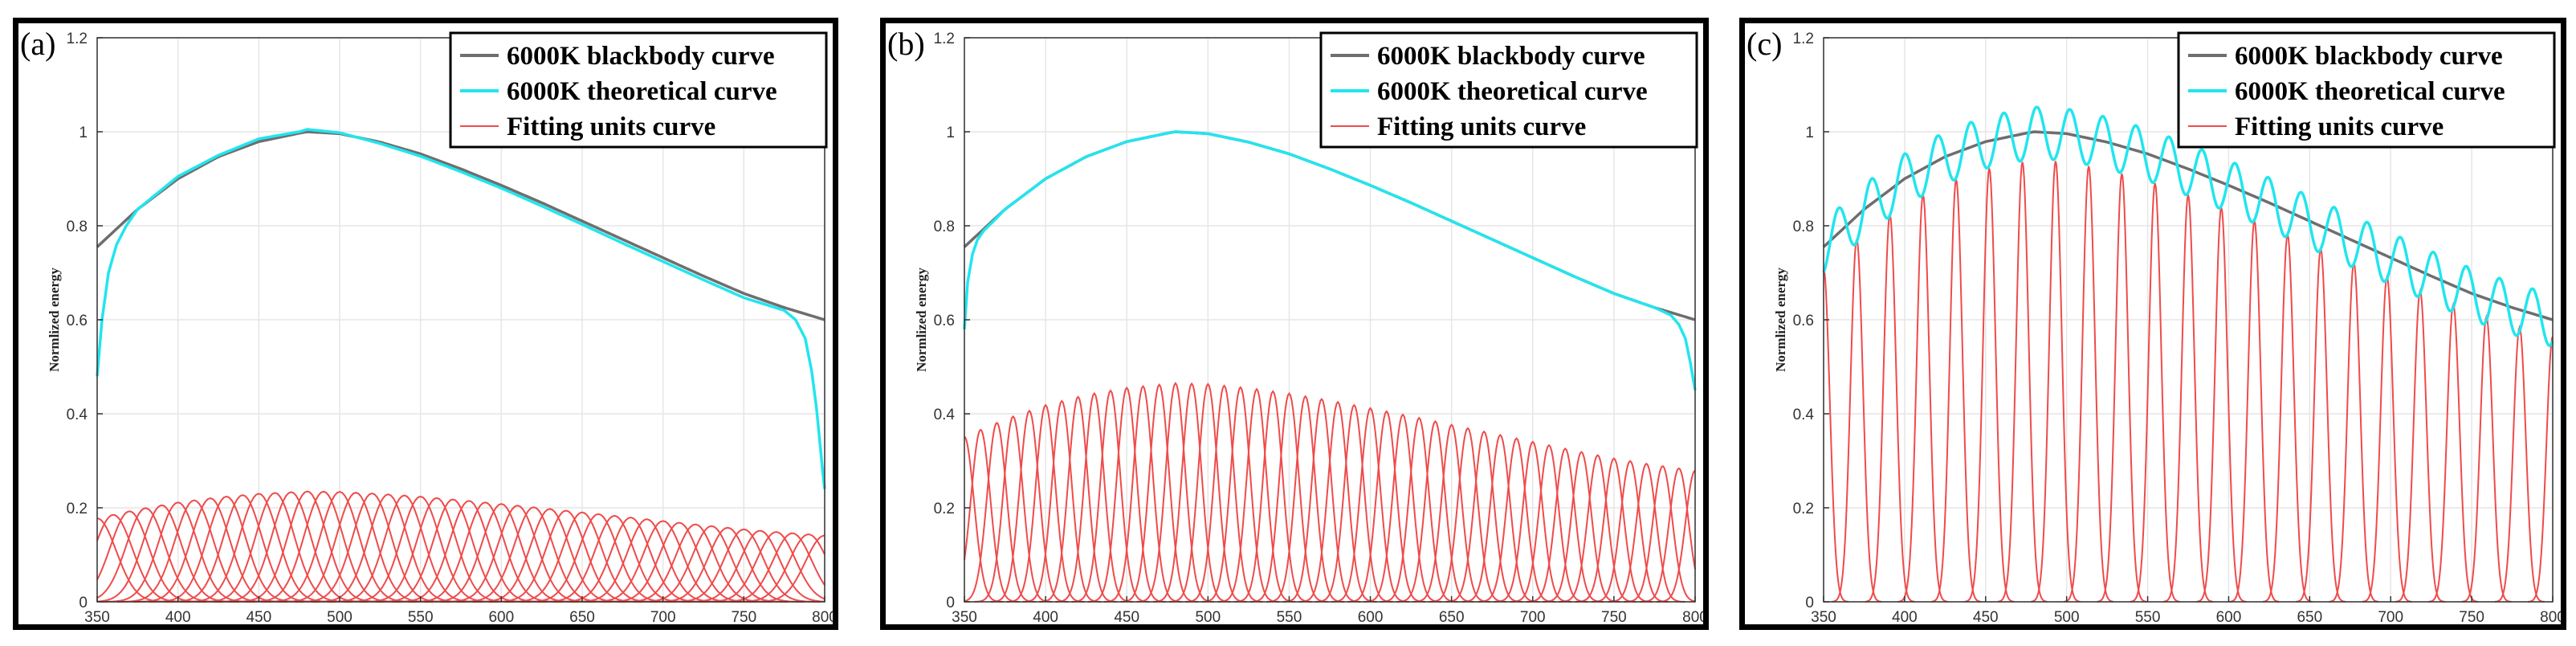  Describe the element at coordinates (582, 616) in the screenshot. I see `x-tick-label: 650` at that location.